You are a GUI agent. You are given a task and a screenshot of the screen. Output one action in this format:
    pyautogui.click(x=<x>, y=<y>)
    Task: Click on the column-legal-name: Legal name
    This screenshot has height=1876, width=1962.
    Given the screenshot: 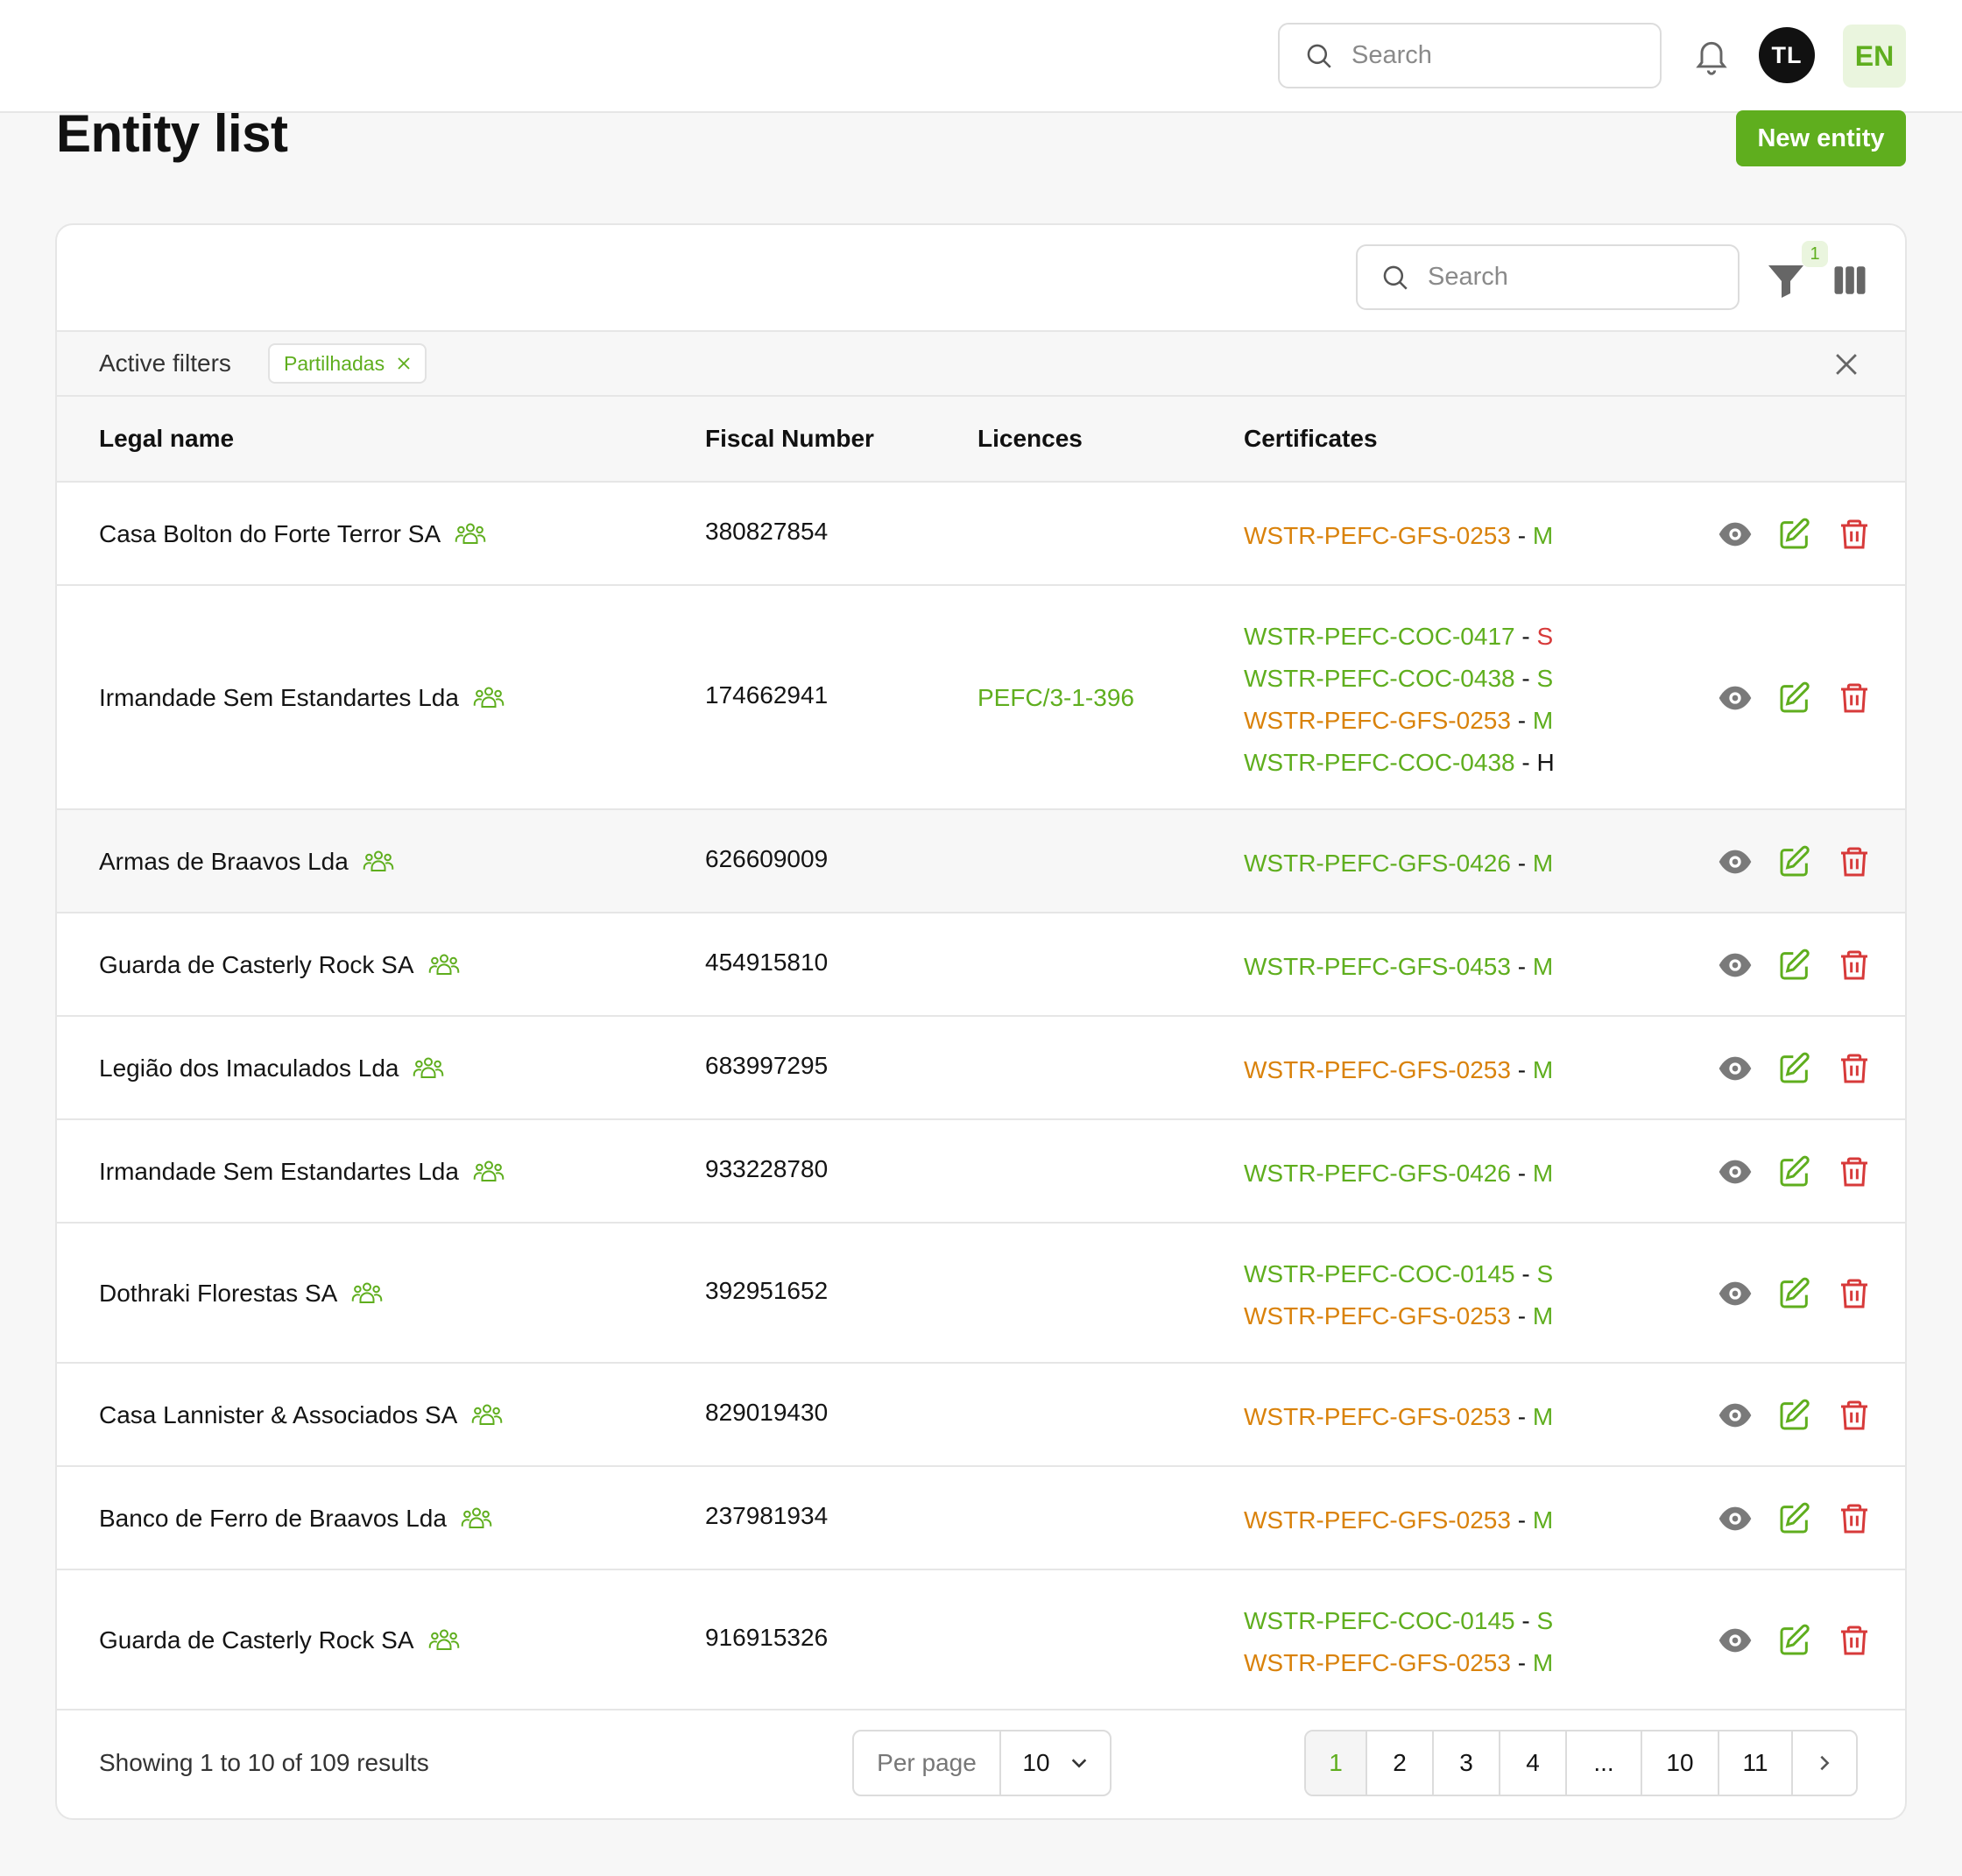 What is the action you would take?
    pyautogui.click(x=167, y=438)
    